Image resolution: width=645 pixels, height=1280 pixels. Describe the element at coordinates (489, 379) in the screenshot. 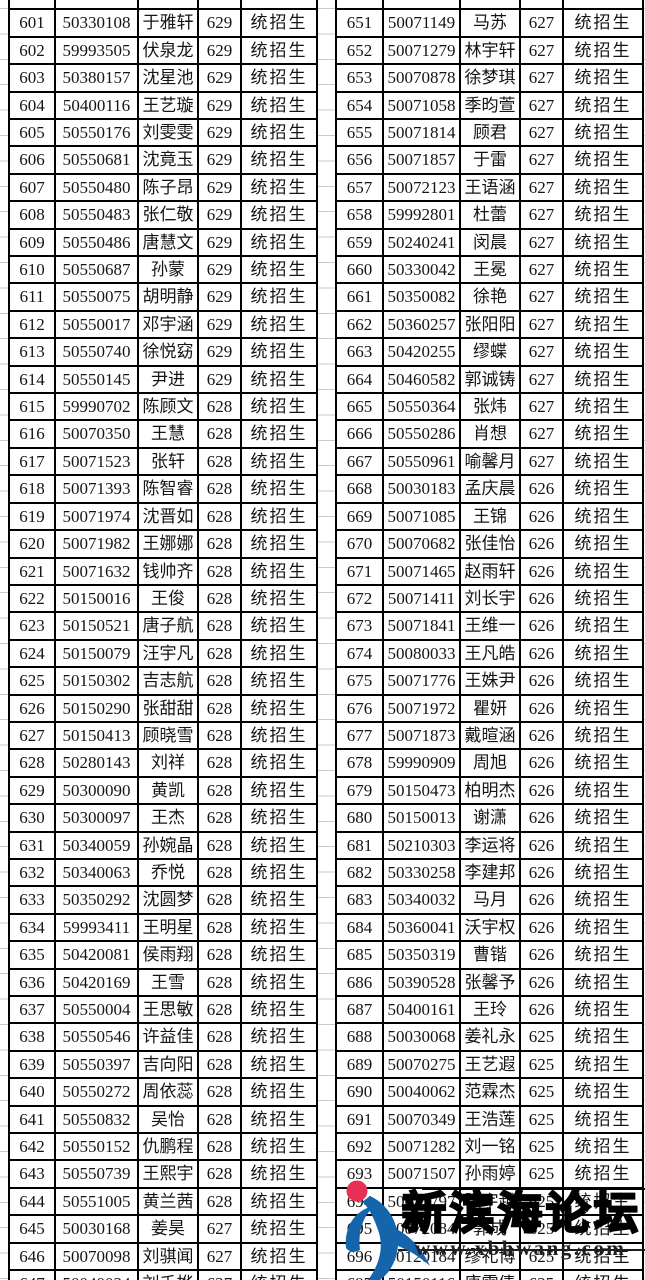

I see `table-row: 664 50460582 郭诚铸 627 统招生` at that location.